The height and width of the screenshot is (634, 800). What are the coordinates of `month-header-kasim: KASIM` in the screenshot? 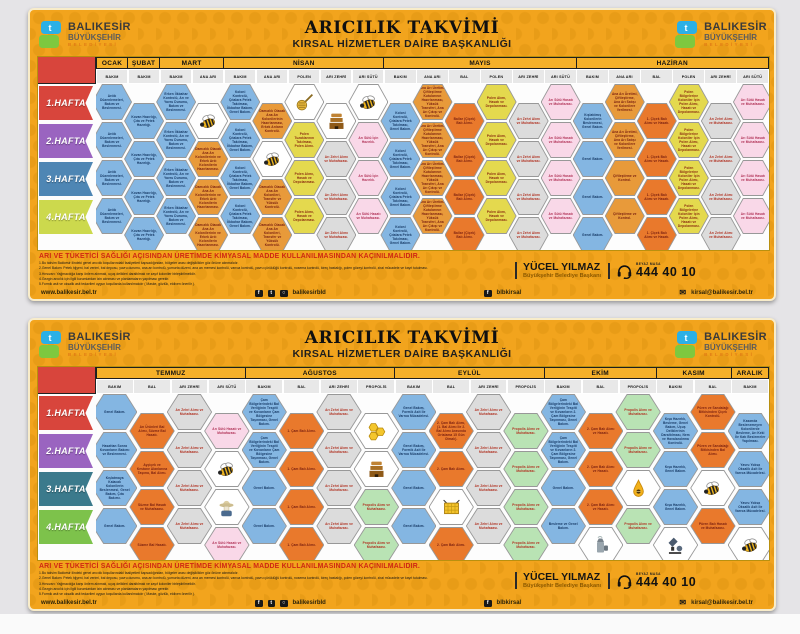 It's located at (694, 373).